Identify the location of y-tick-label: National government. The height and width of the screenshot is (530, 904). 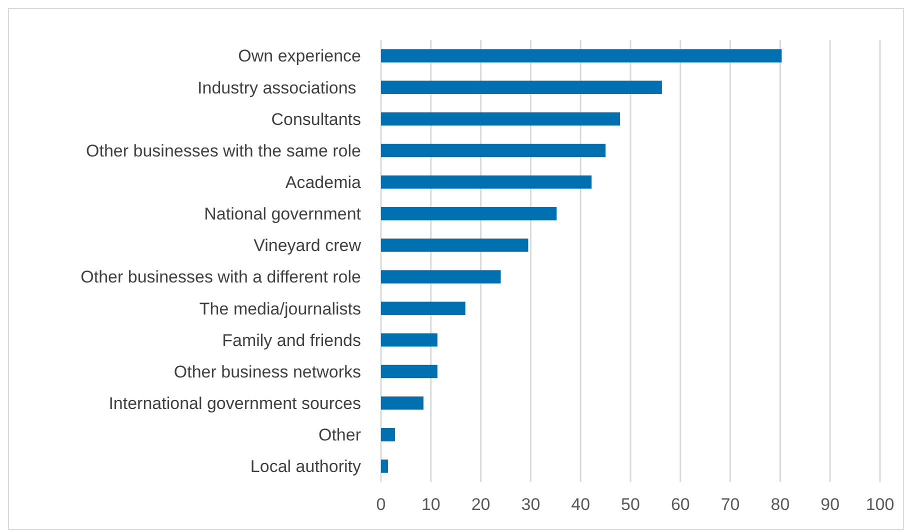
(283, 214).